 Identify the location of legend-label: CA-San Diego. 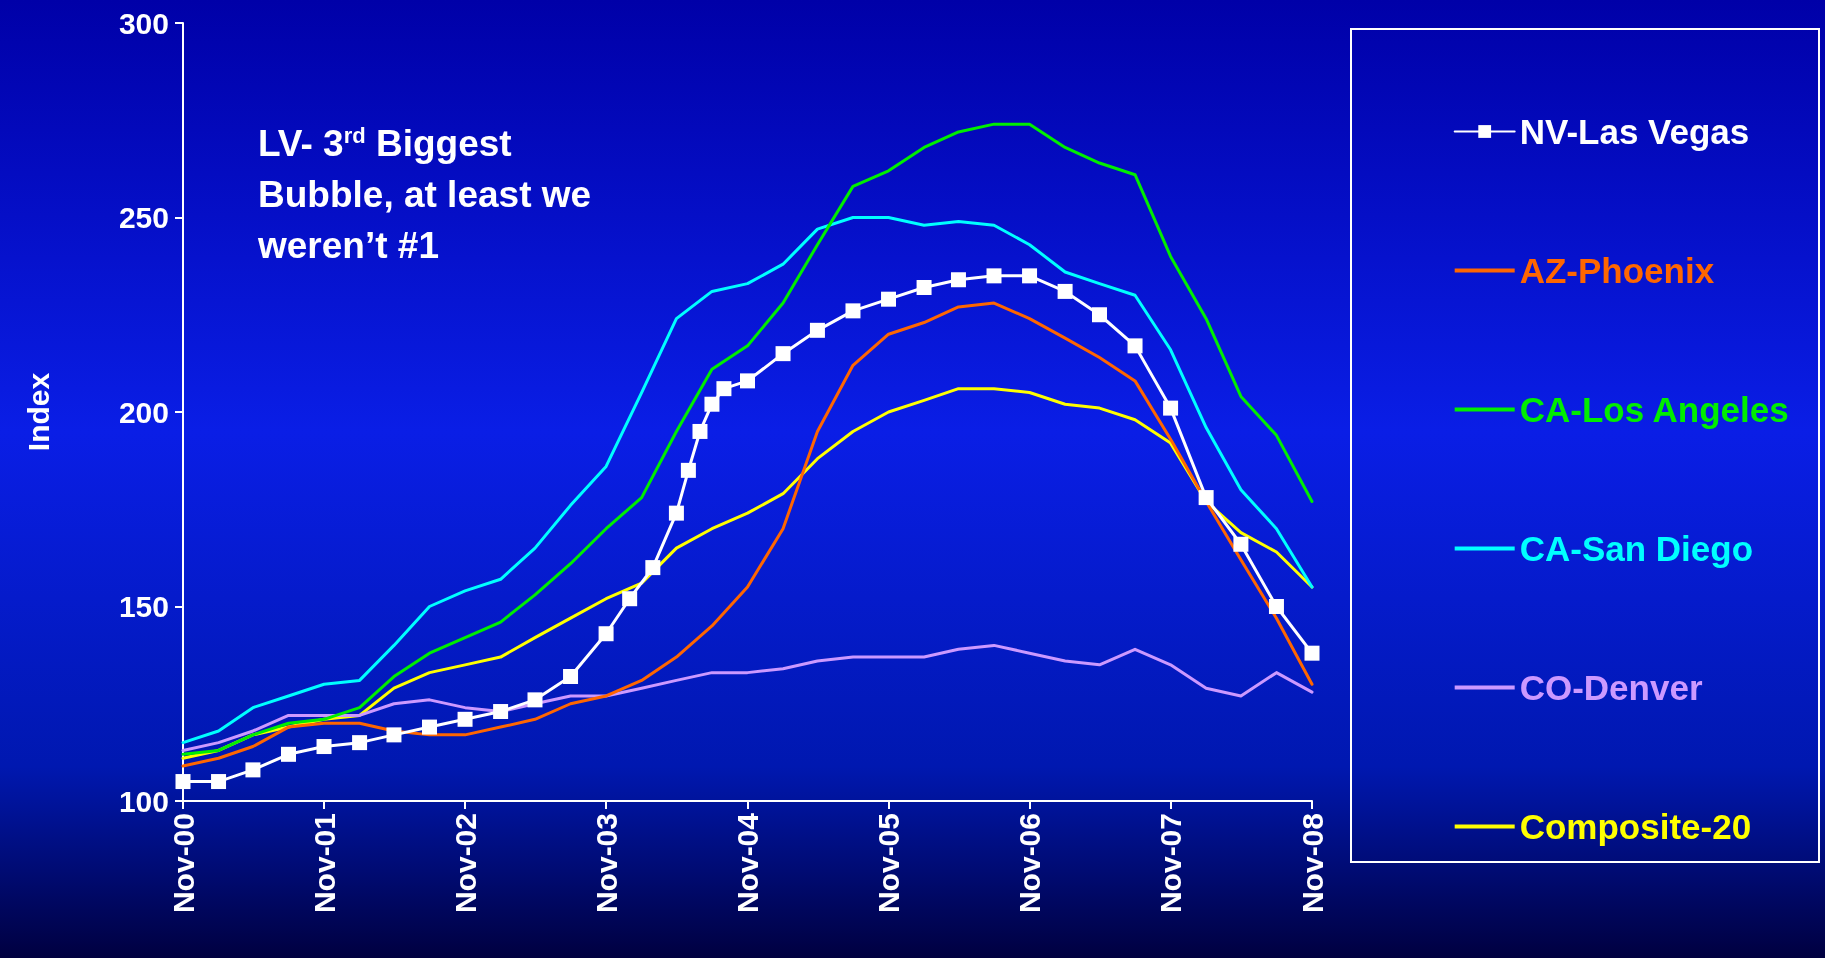
(1636, 548).